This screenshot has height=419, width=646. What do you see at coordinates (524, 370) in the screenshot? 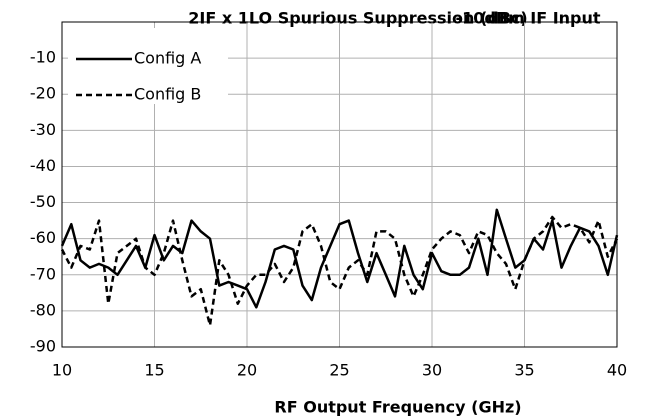
I see `x-tick-label: 35` at bounding box center [524, 370].